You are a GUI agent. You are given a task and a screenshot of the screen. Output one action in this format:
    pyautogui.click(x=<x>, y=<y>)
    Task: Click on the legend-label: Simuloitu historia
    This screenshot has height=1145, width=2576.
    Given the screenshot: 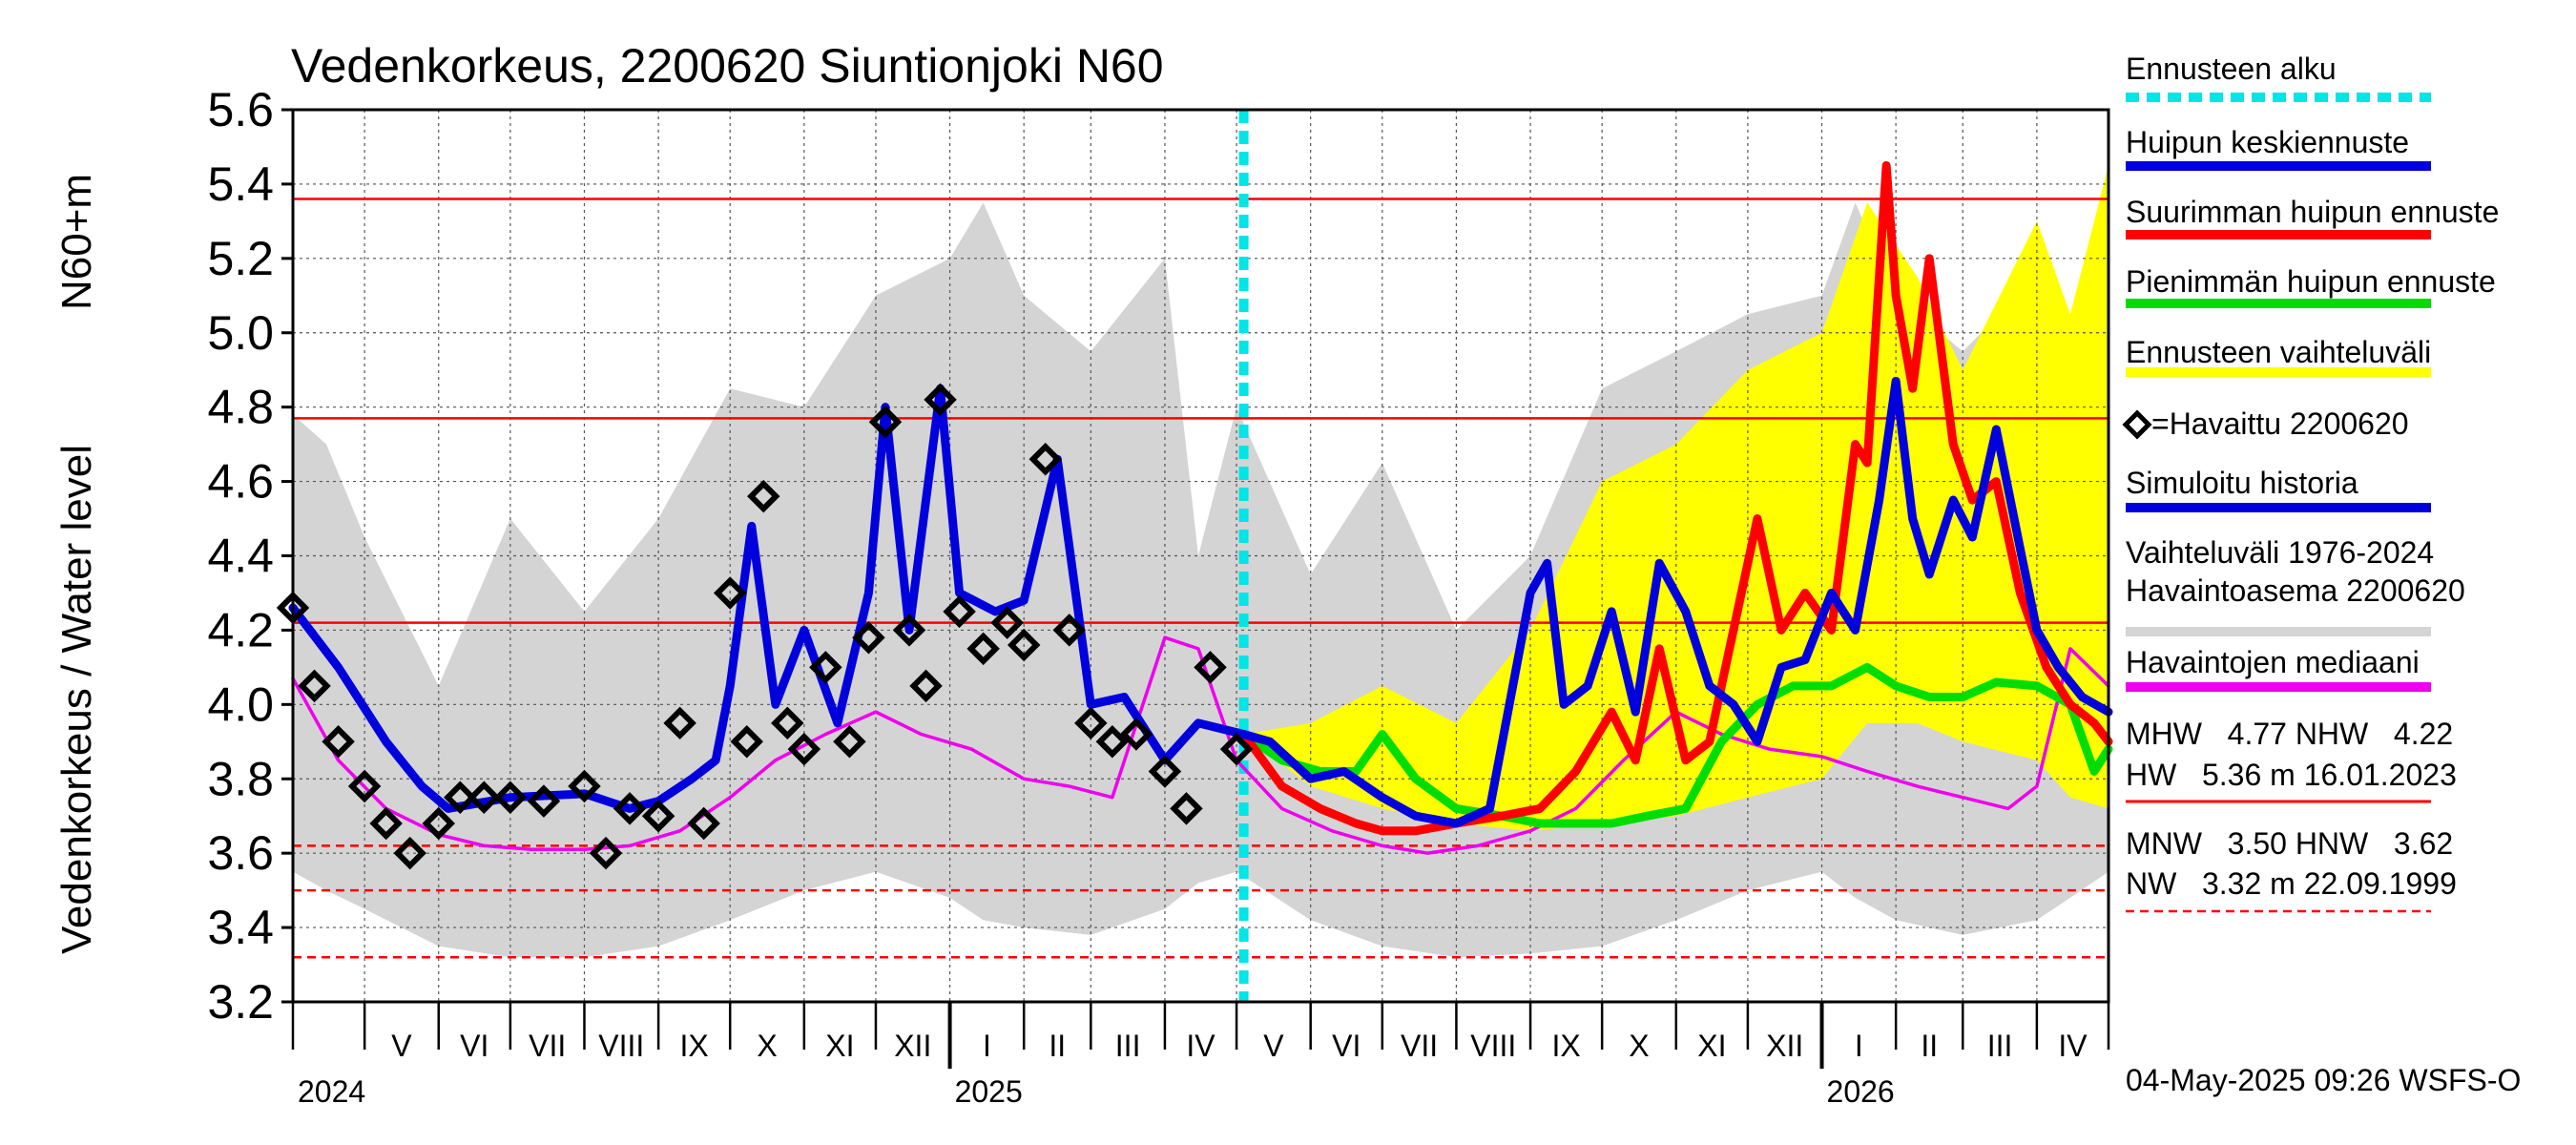 What is the action you would take?
    pyautogui.click(x=2242, y=483)
    